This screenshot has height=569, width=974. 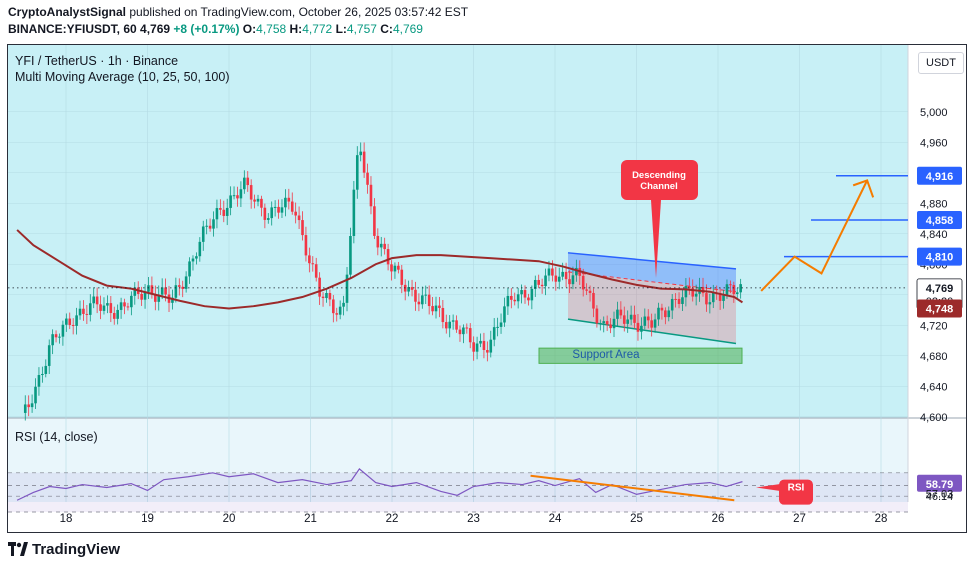 I want to click on tradingview-brand: TradingView, so click(x=64, y=549).